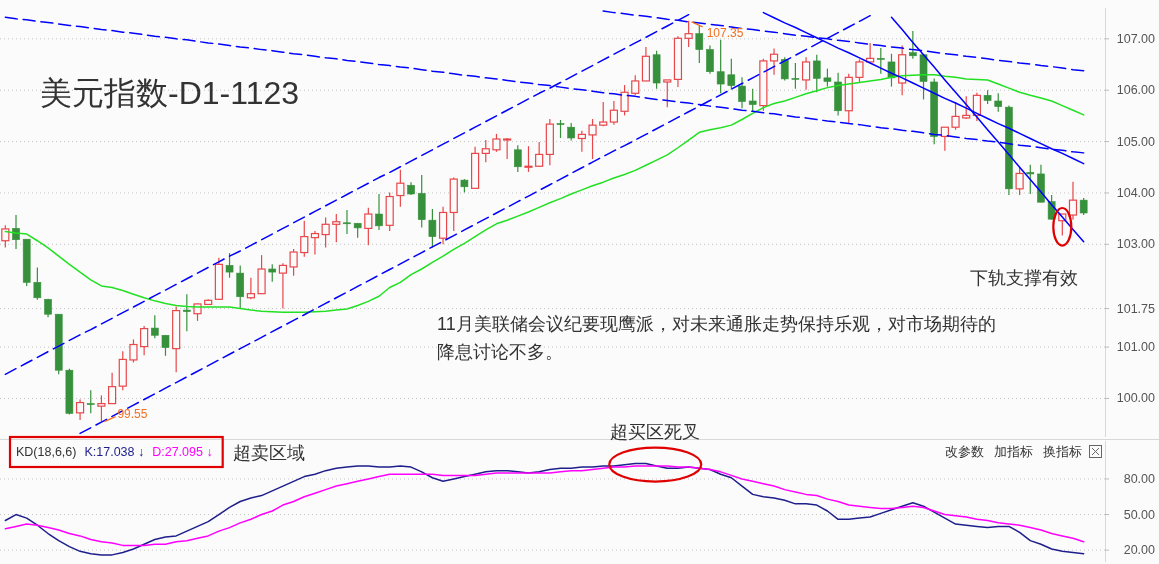 This screenshot has height=564, width=1159. What do you see at coordinates (1136, 141) in the screenshot?
I see `y-tick-label: 105.00` at bounding box center [1136, 141].